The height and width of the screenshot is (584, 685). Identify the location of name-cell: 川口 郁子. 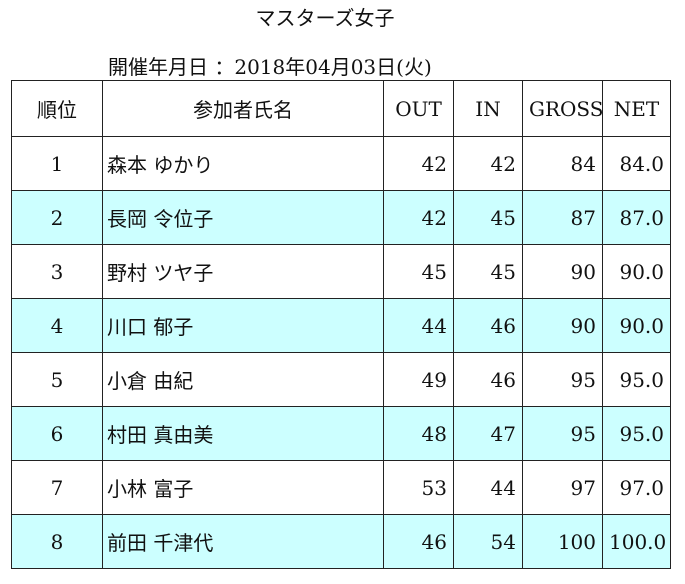
(243, 325).